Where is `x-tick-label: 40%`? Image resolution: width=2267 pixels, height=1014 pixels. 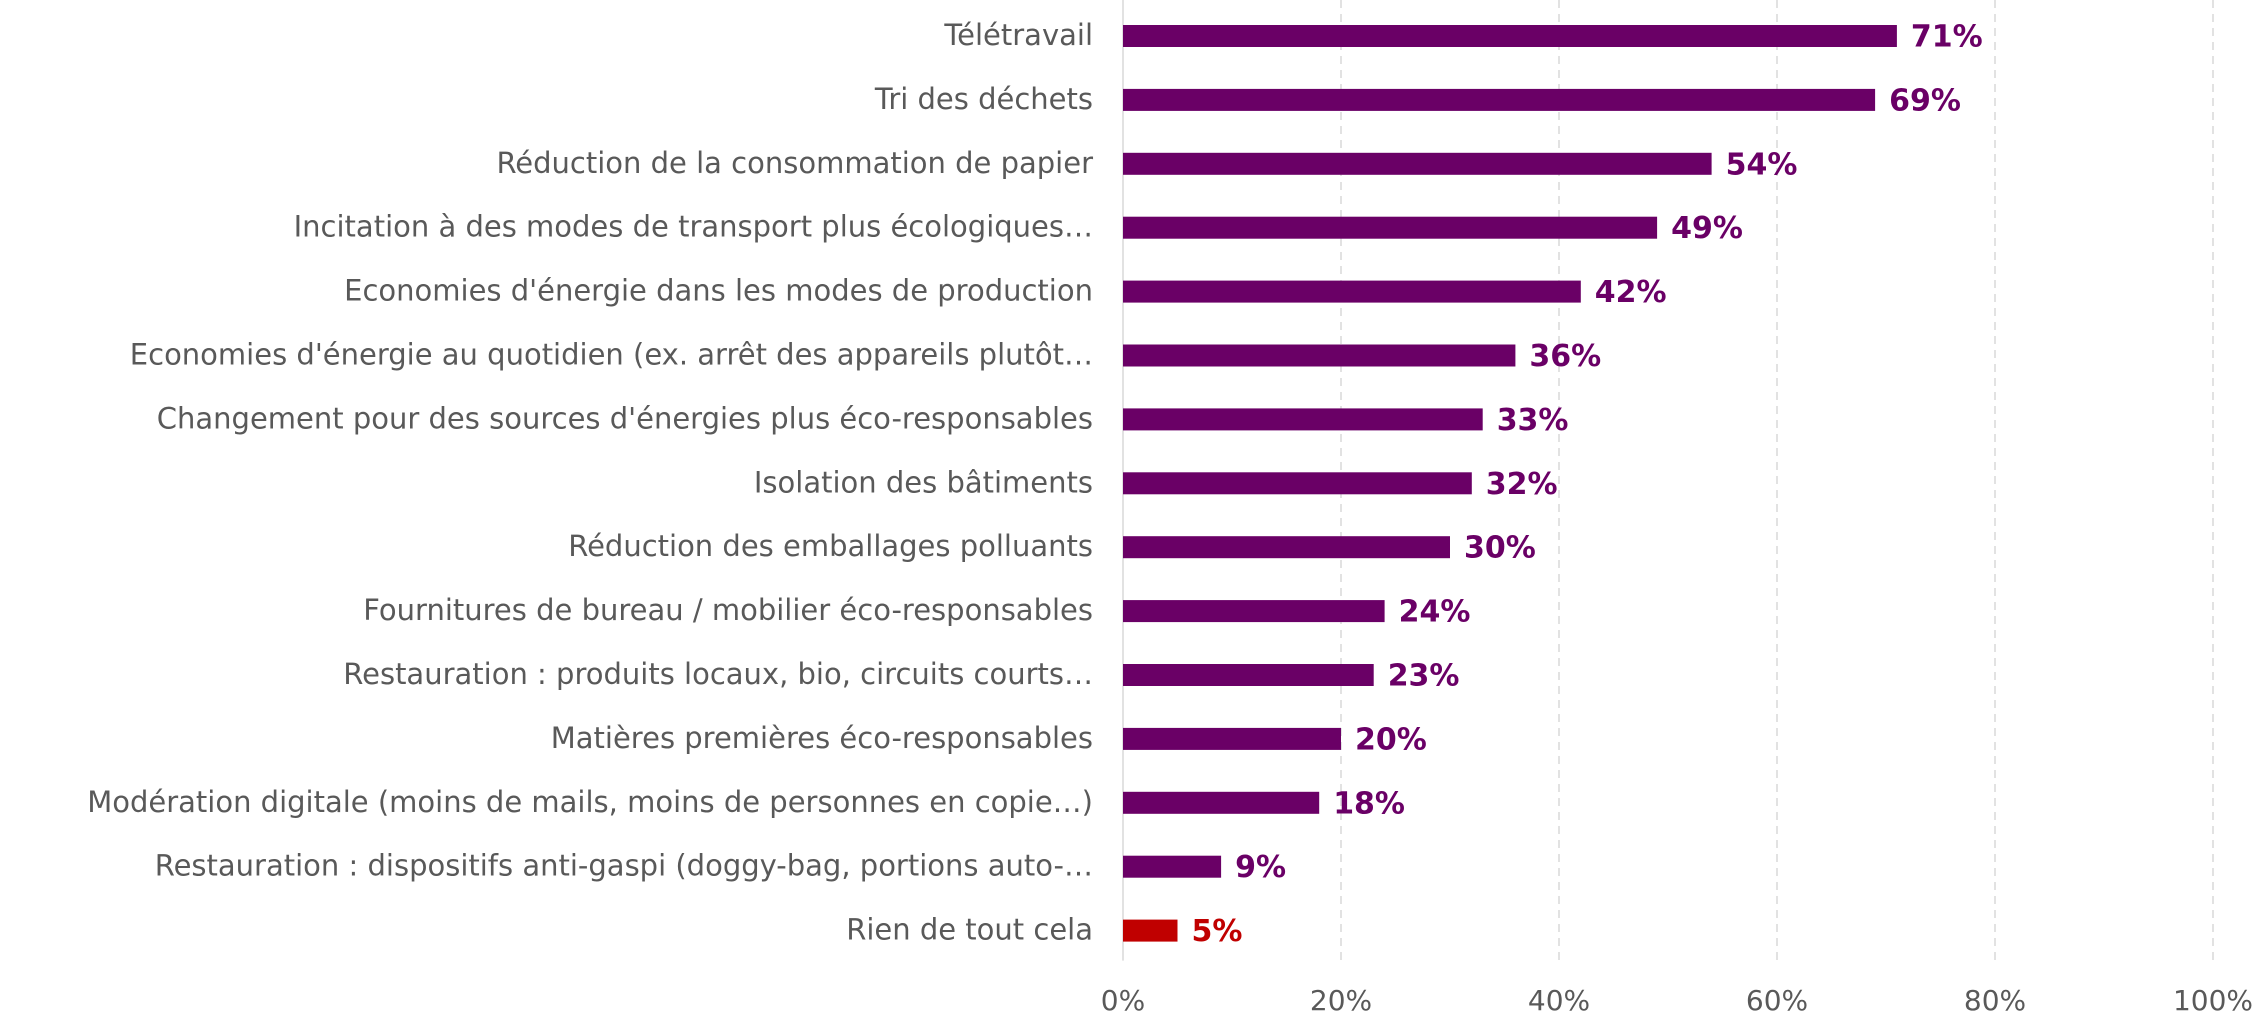
x-tick-label: 40% is located at coordinates (1559, 999).